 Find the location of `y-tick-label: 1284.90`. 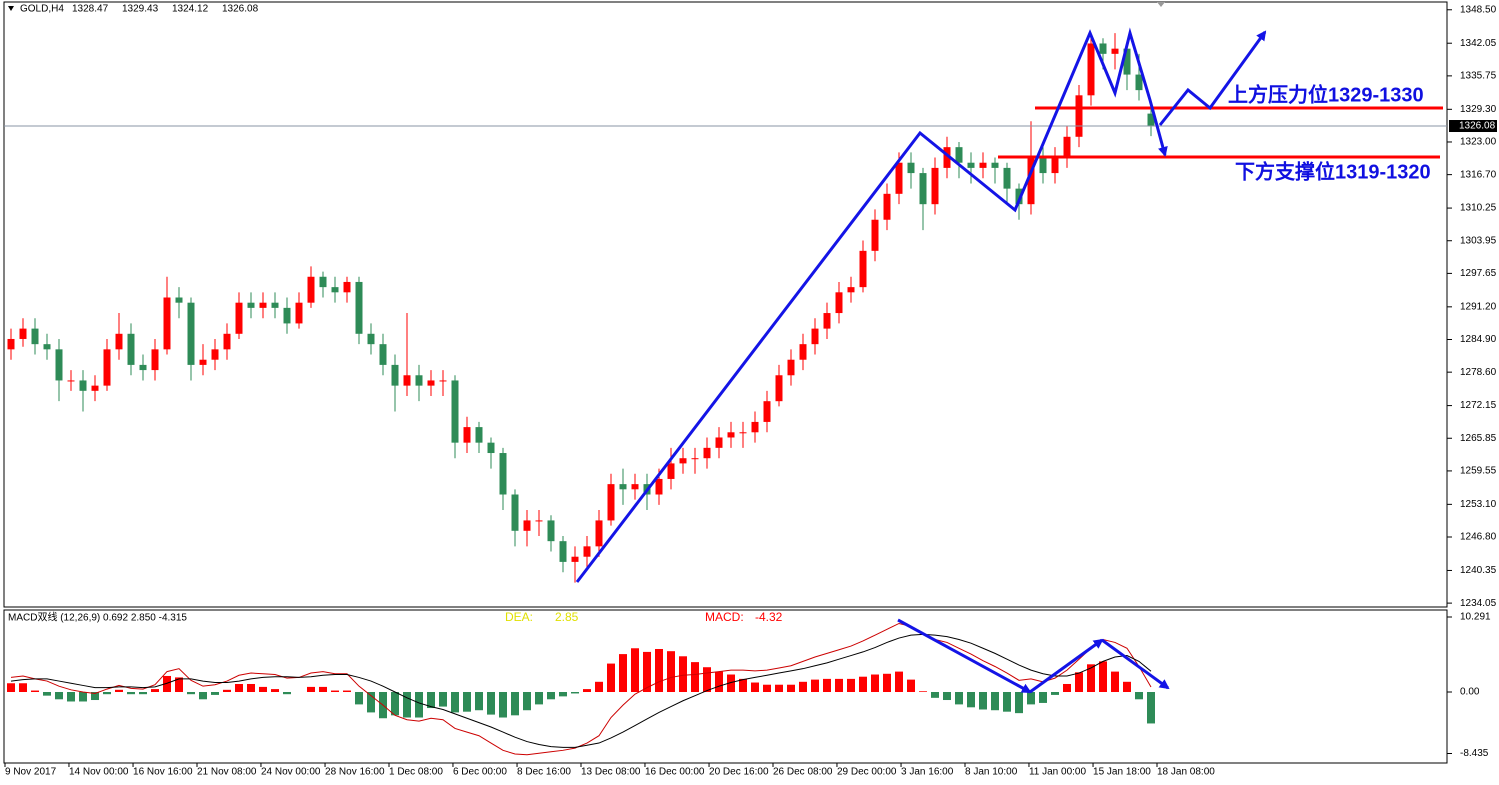

y-tick-label: 1284.90 is located at coordinates (1478, 339).